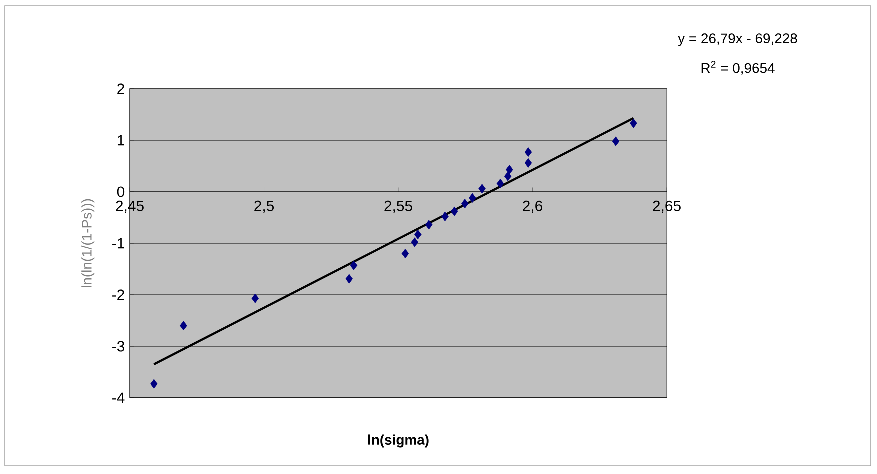 This screenshot has height=474, width=877. What do you see at coordinates (118, 398) in the screenshot?
I see `y-tick-label: -4` at bounding box center [118, 398].